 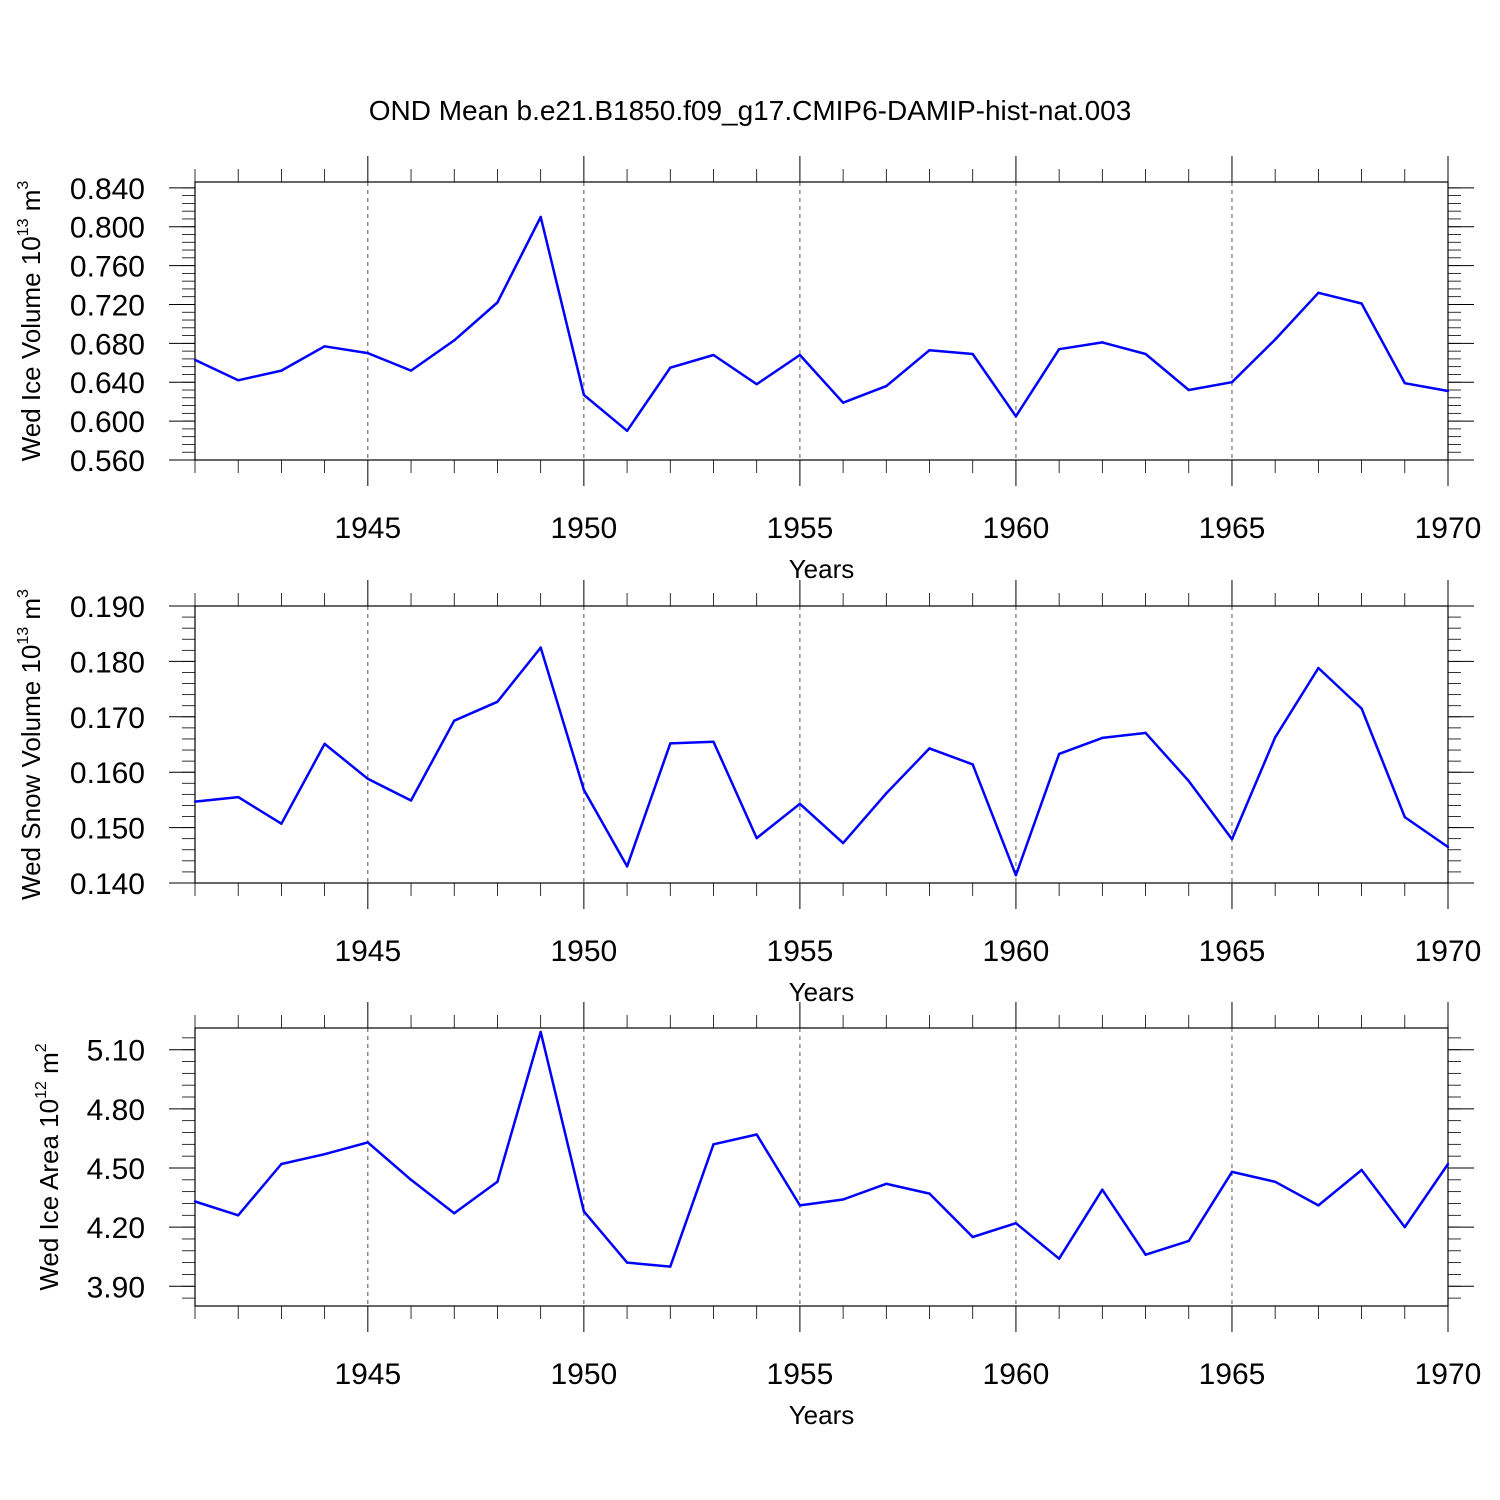 What do you see at coordinates (107, 884) in the screenshot?
I see `y-tick-label: 0.140` at bounding box center [107, 884].